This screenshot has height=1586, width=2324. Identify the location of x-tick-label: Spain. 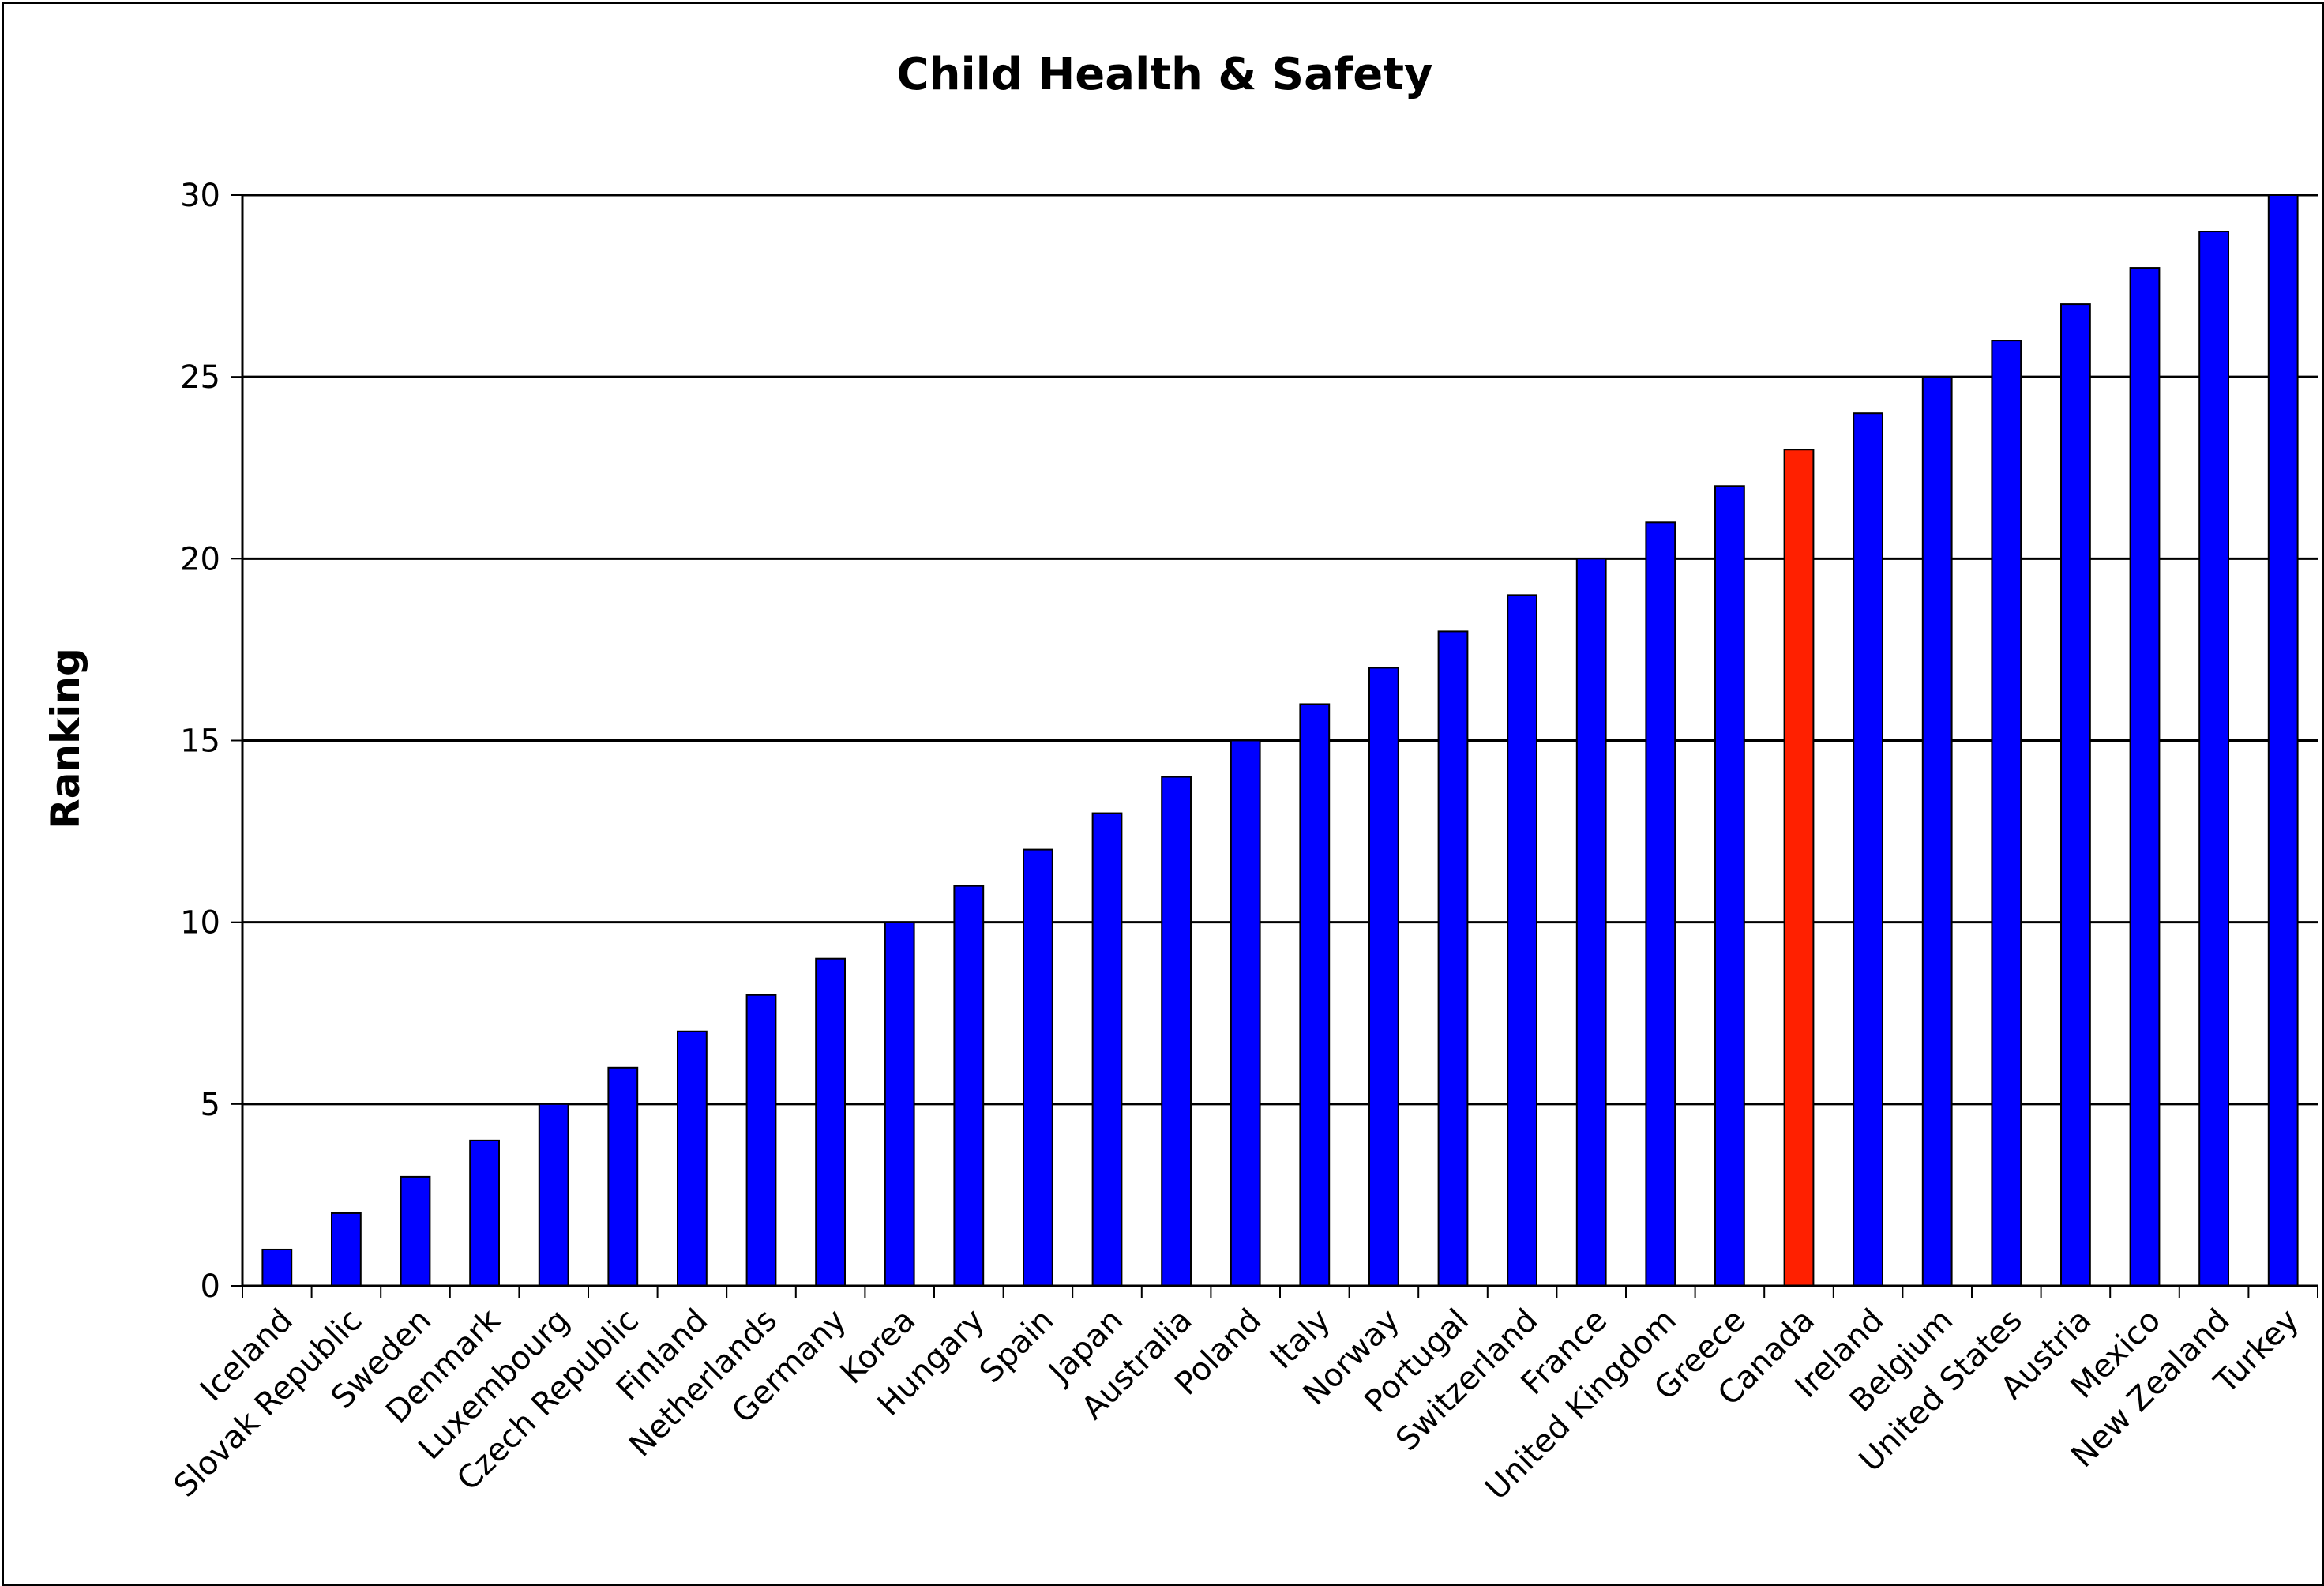
(1017, 1346).